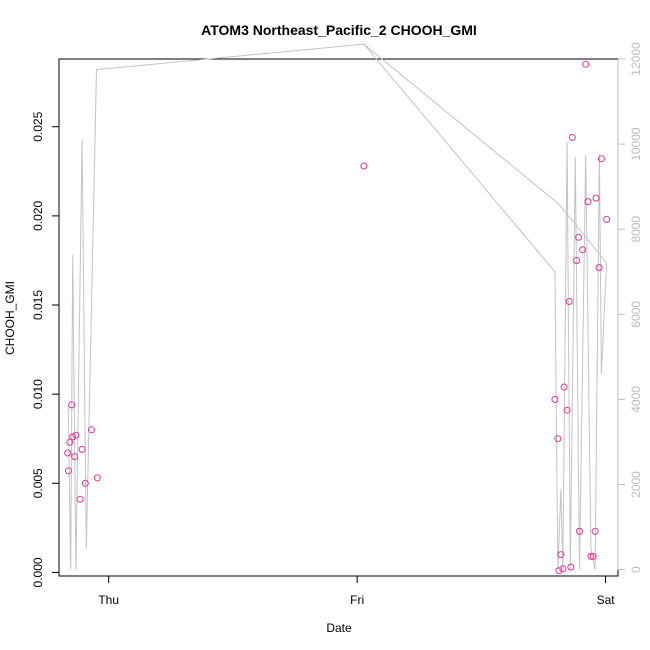 Image resolution: width=650 pixels, height=650 pixels. What do you see at coordinates (636, 569) in the screenshot?
I see `y2-tick-label: 0` at bounding box center [636, 569].